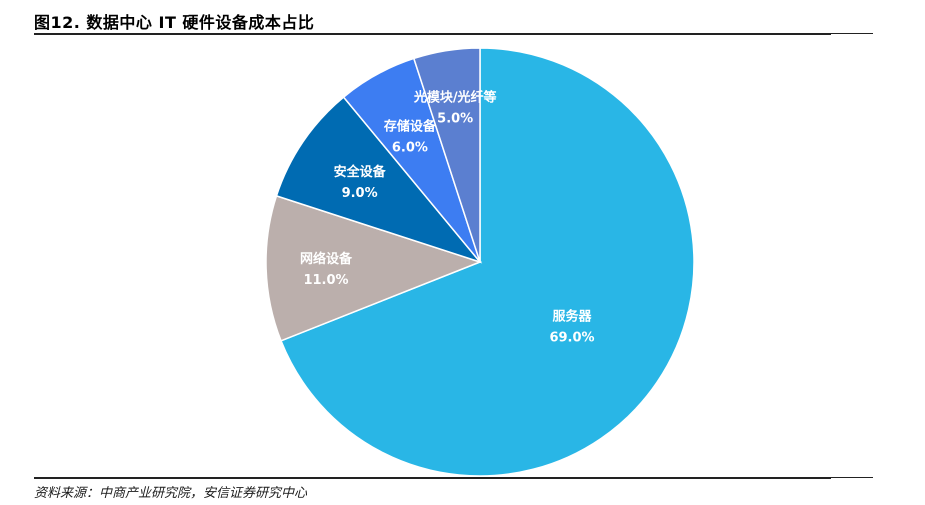 The height and width of the screenshot is (505, 925). I want to click on pie-slice-optical-modules-fiber, so click(446, 155).